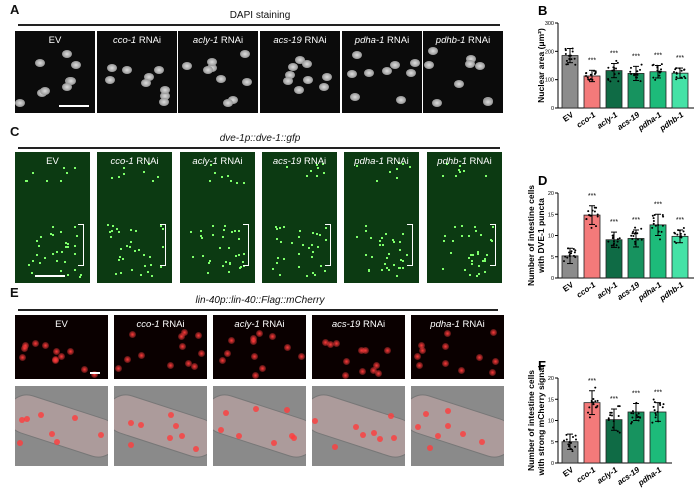 The width and height of the screenshot is (700, 498). I want to click on scale-bar, so click(74, 106).